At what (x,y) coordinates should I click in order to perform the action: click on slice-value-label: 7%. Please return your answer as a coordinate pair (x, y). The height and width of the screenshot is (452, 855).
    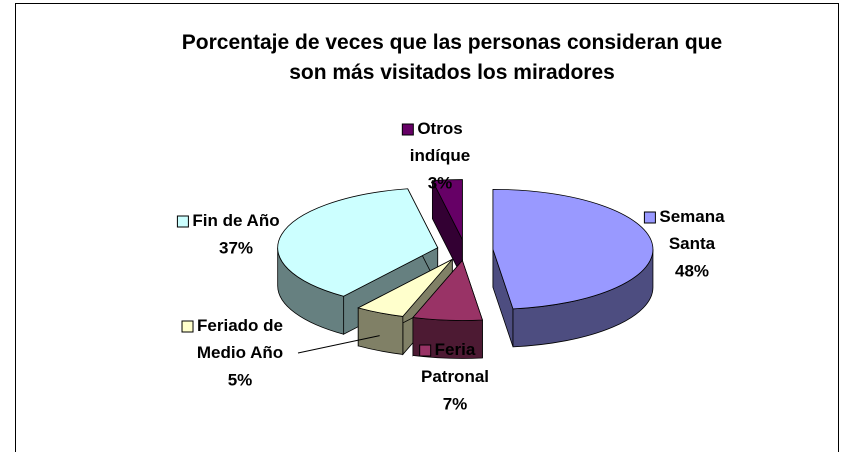
    Looking at the image, I should click on (455, 403).